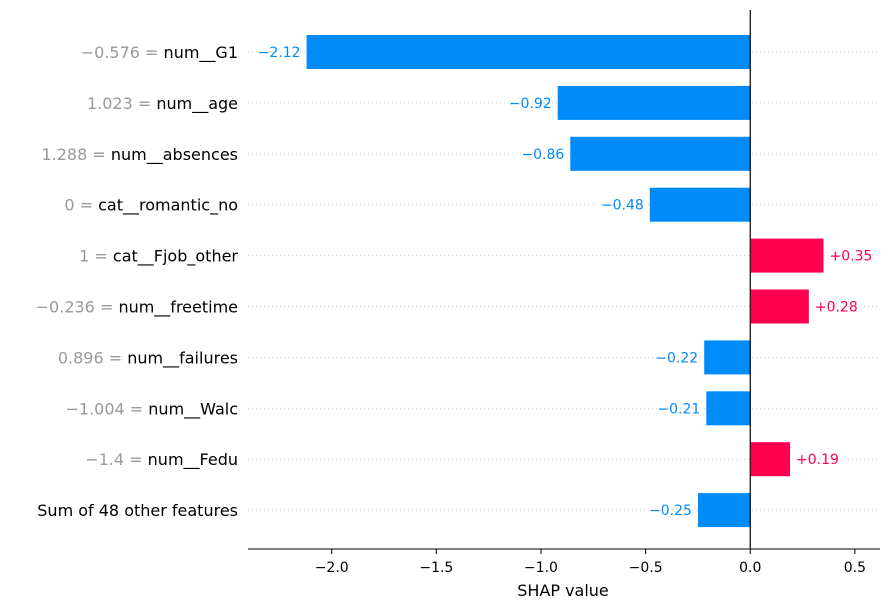 This screenshot has width=891, height=609. Describe the element at coordinates (96, 256) in the screenshot. I see `feature-value: 1 =` at that location.